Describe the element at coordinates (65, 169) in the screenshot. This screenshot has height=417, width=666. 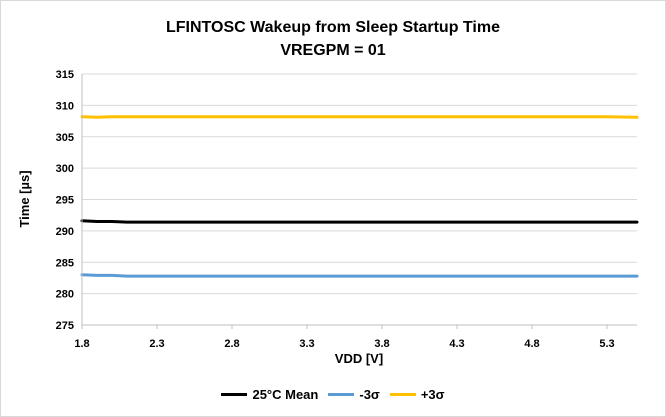
I see `y-tick-label: 300` at that location.